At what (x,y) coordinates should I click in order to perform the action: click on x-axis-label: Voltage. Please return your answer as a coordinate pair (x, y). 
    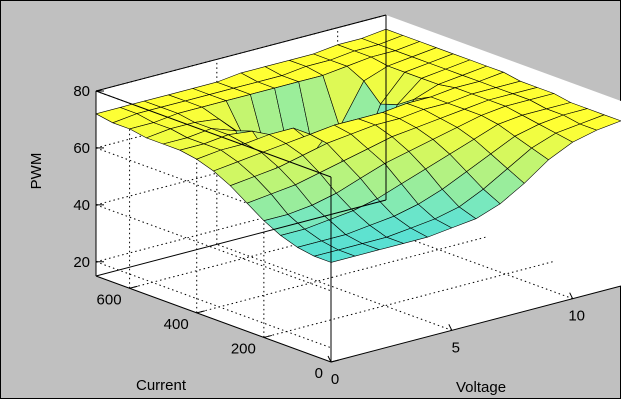
    Looking at the image, I should click on (481, 387).